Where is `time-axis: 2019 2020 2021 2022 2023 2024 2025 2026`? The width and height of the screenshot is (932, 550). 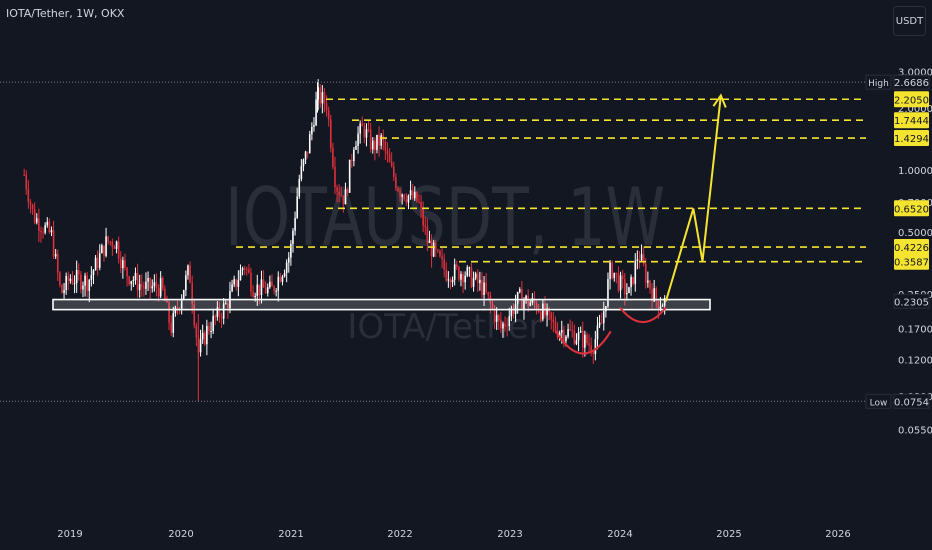
time-axis: 2019 2020 2021 2022 2023 2024 2025 2026 is located at coordinates (453, 534).